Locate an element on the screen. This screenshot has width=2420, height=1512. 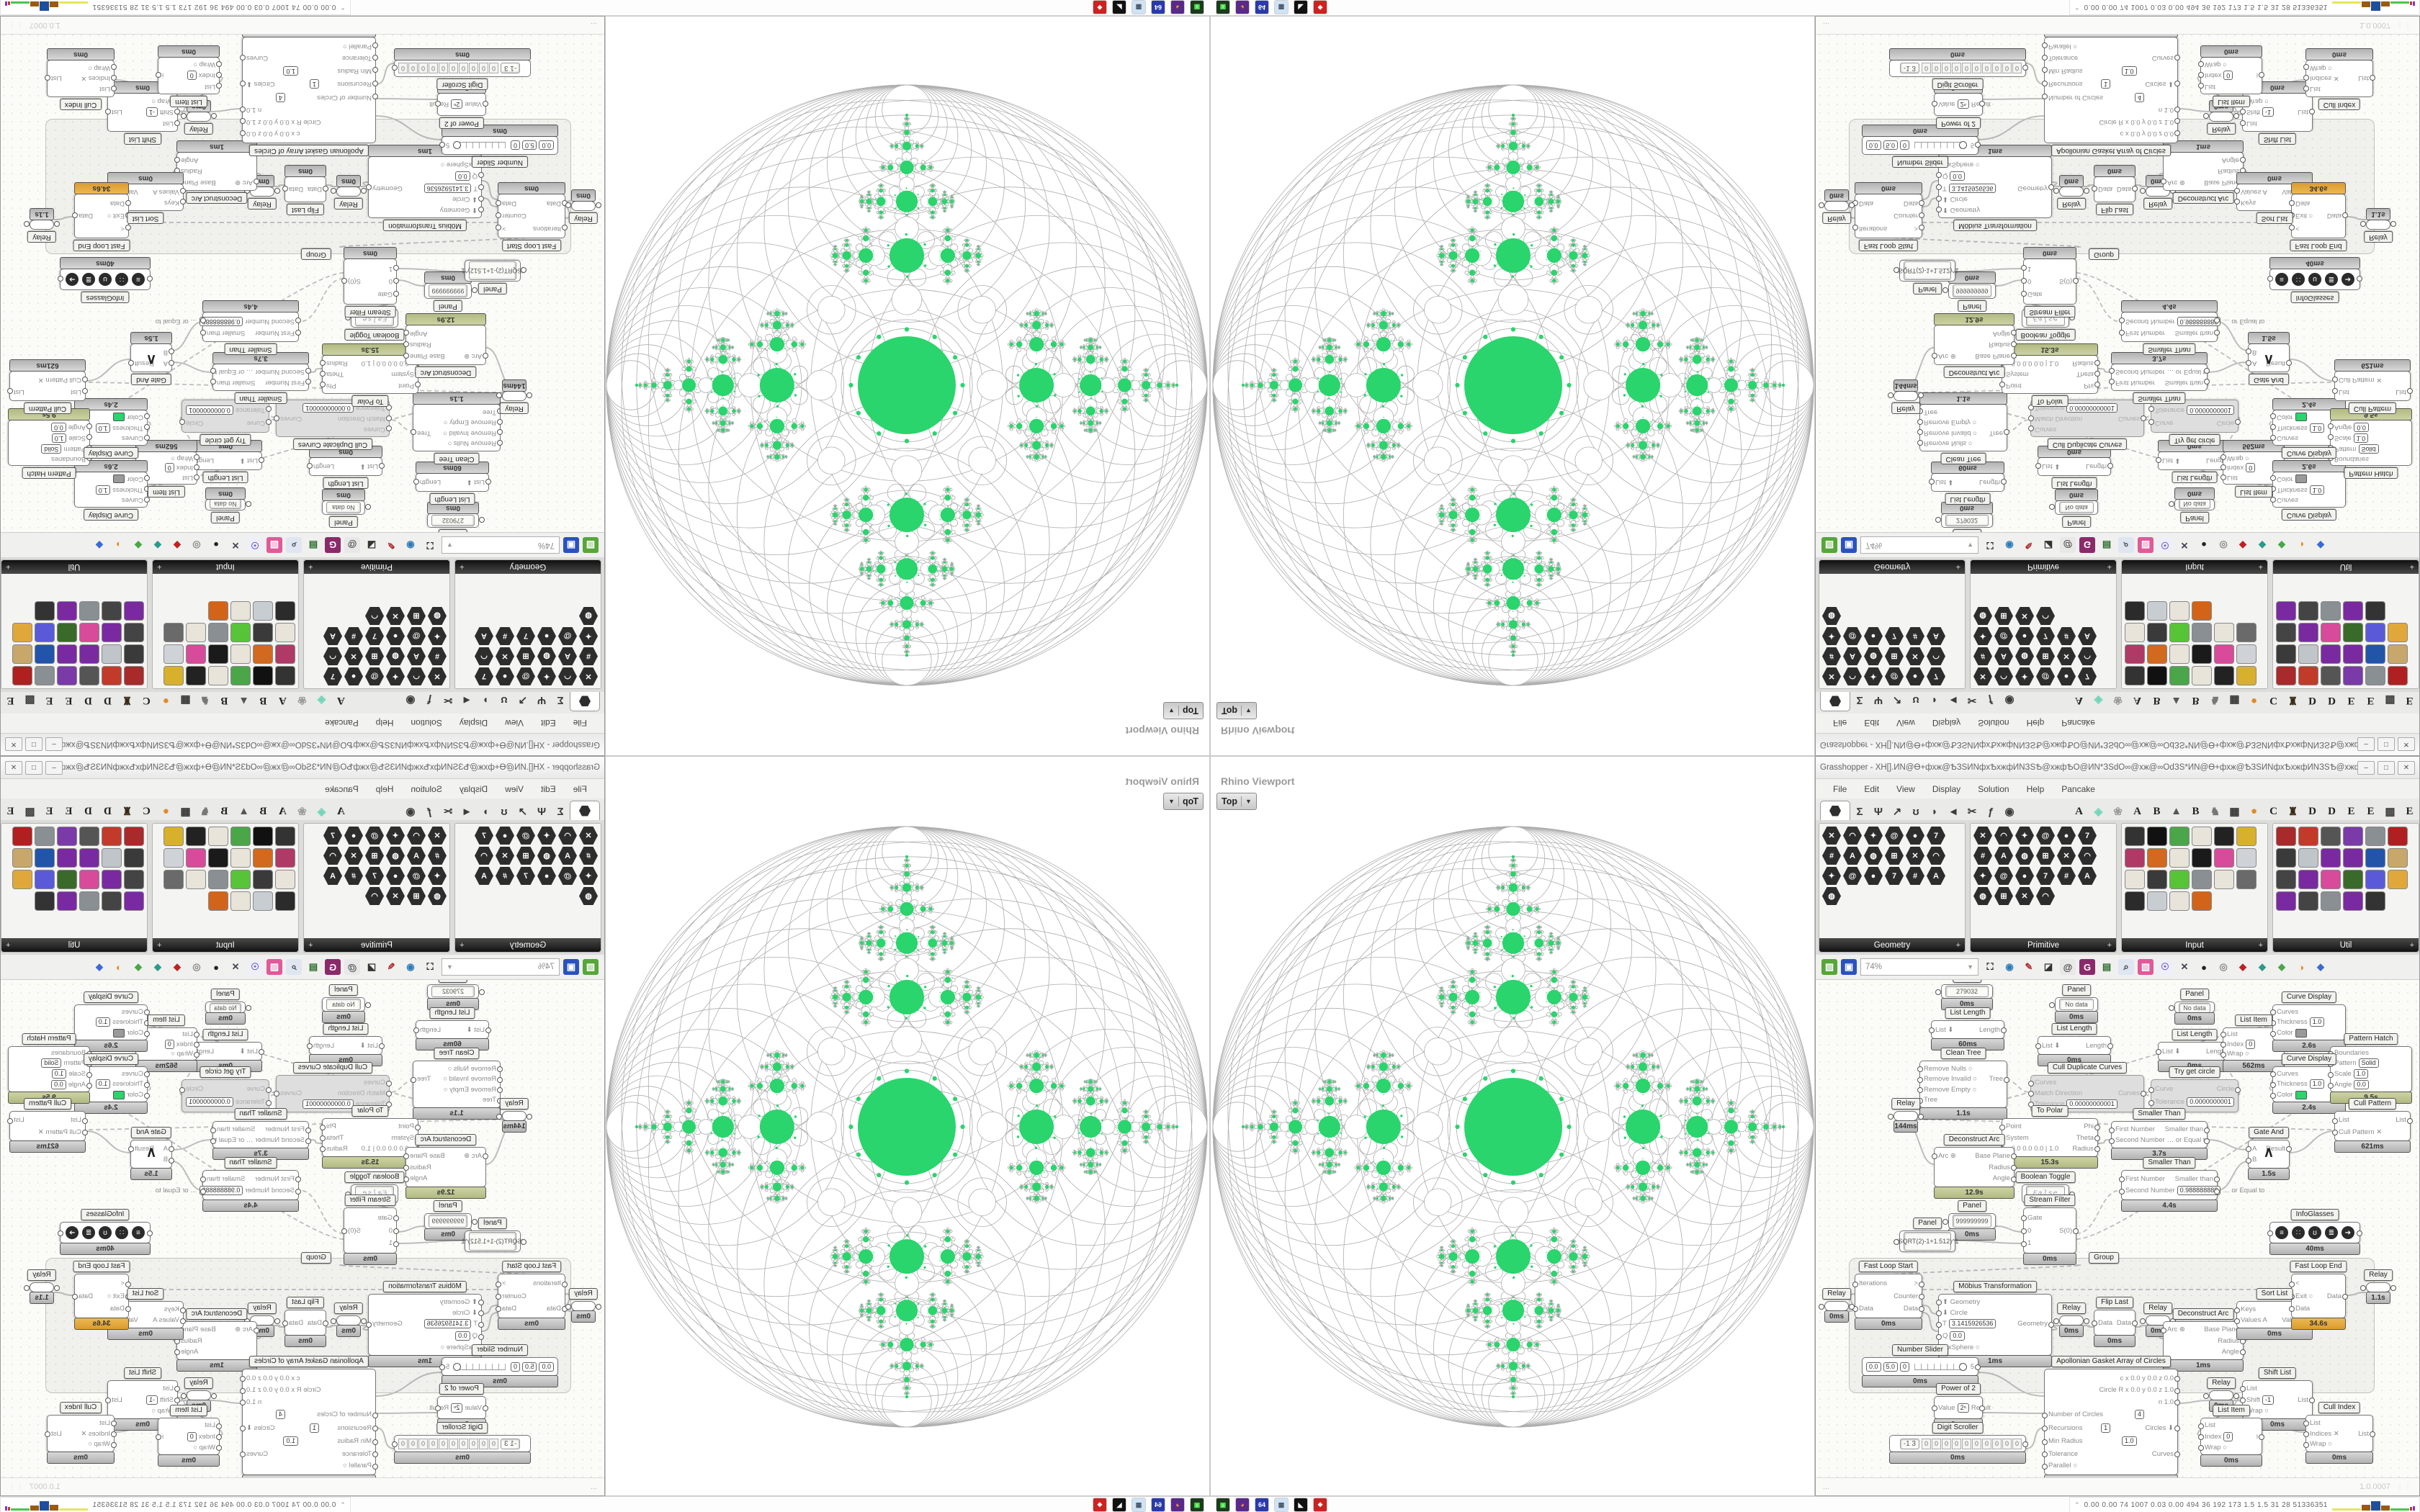
component-icon: 7 is located at coordinates (484, 676).